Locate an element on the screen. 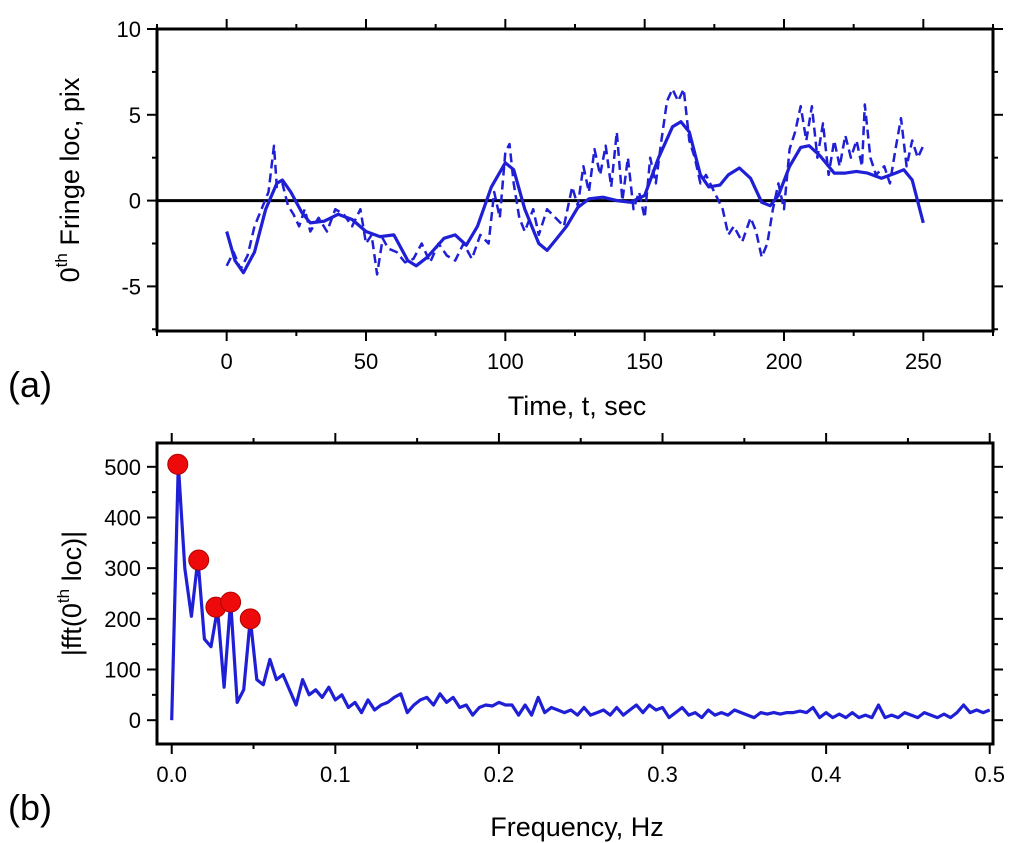 Image resolution: width=1028 pixels, height=843 pixels. y-axis-label: |fft(0th loc)| is located at coordinates (70, 593).